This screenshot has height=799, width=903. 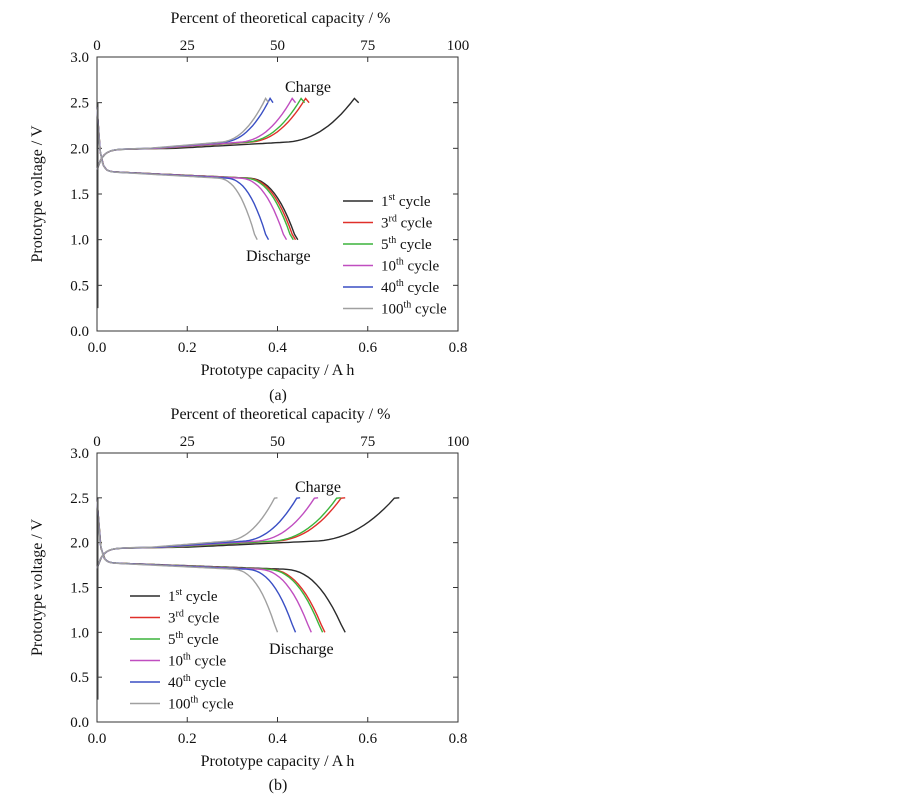 I want to click on discharge-curve-40th, so click(x=183, y=174).